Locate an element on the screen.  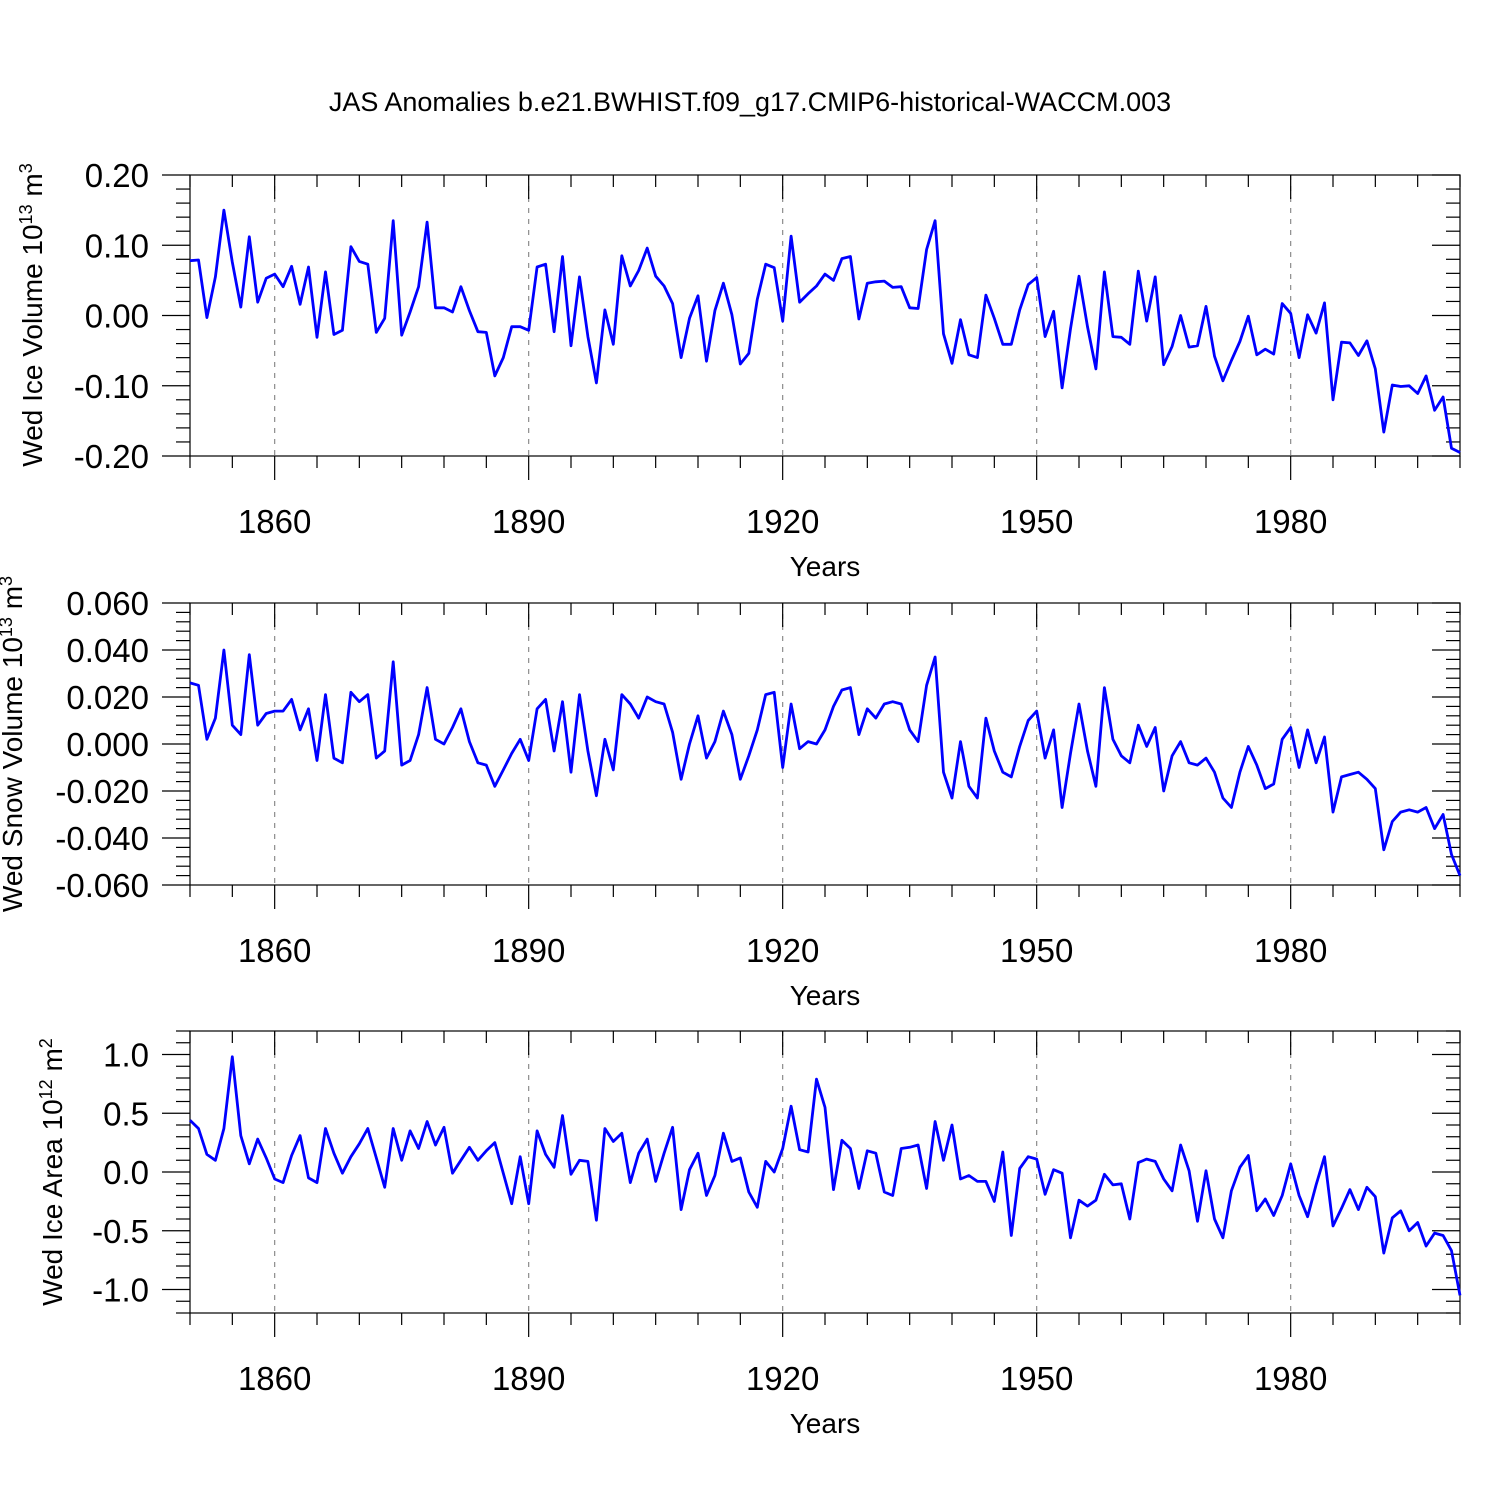
y-axis-title: Wed Snow Volume 1013 m3 is located at coordinates (14, 744).